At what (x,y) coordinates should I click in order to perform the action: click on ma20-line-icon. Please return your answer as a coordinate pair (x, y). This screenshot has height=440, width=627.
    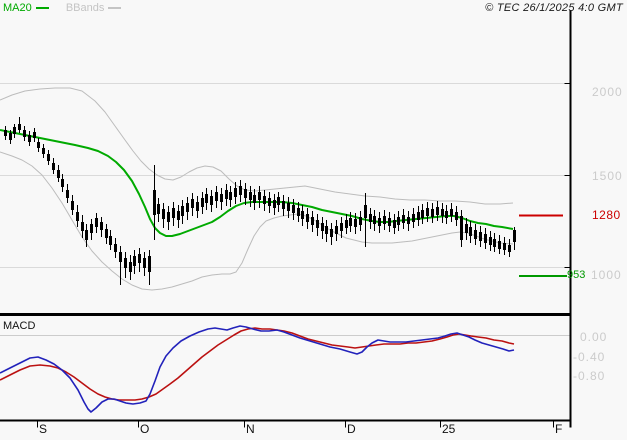
    Looking at the image, I should click on (42, 8).